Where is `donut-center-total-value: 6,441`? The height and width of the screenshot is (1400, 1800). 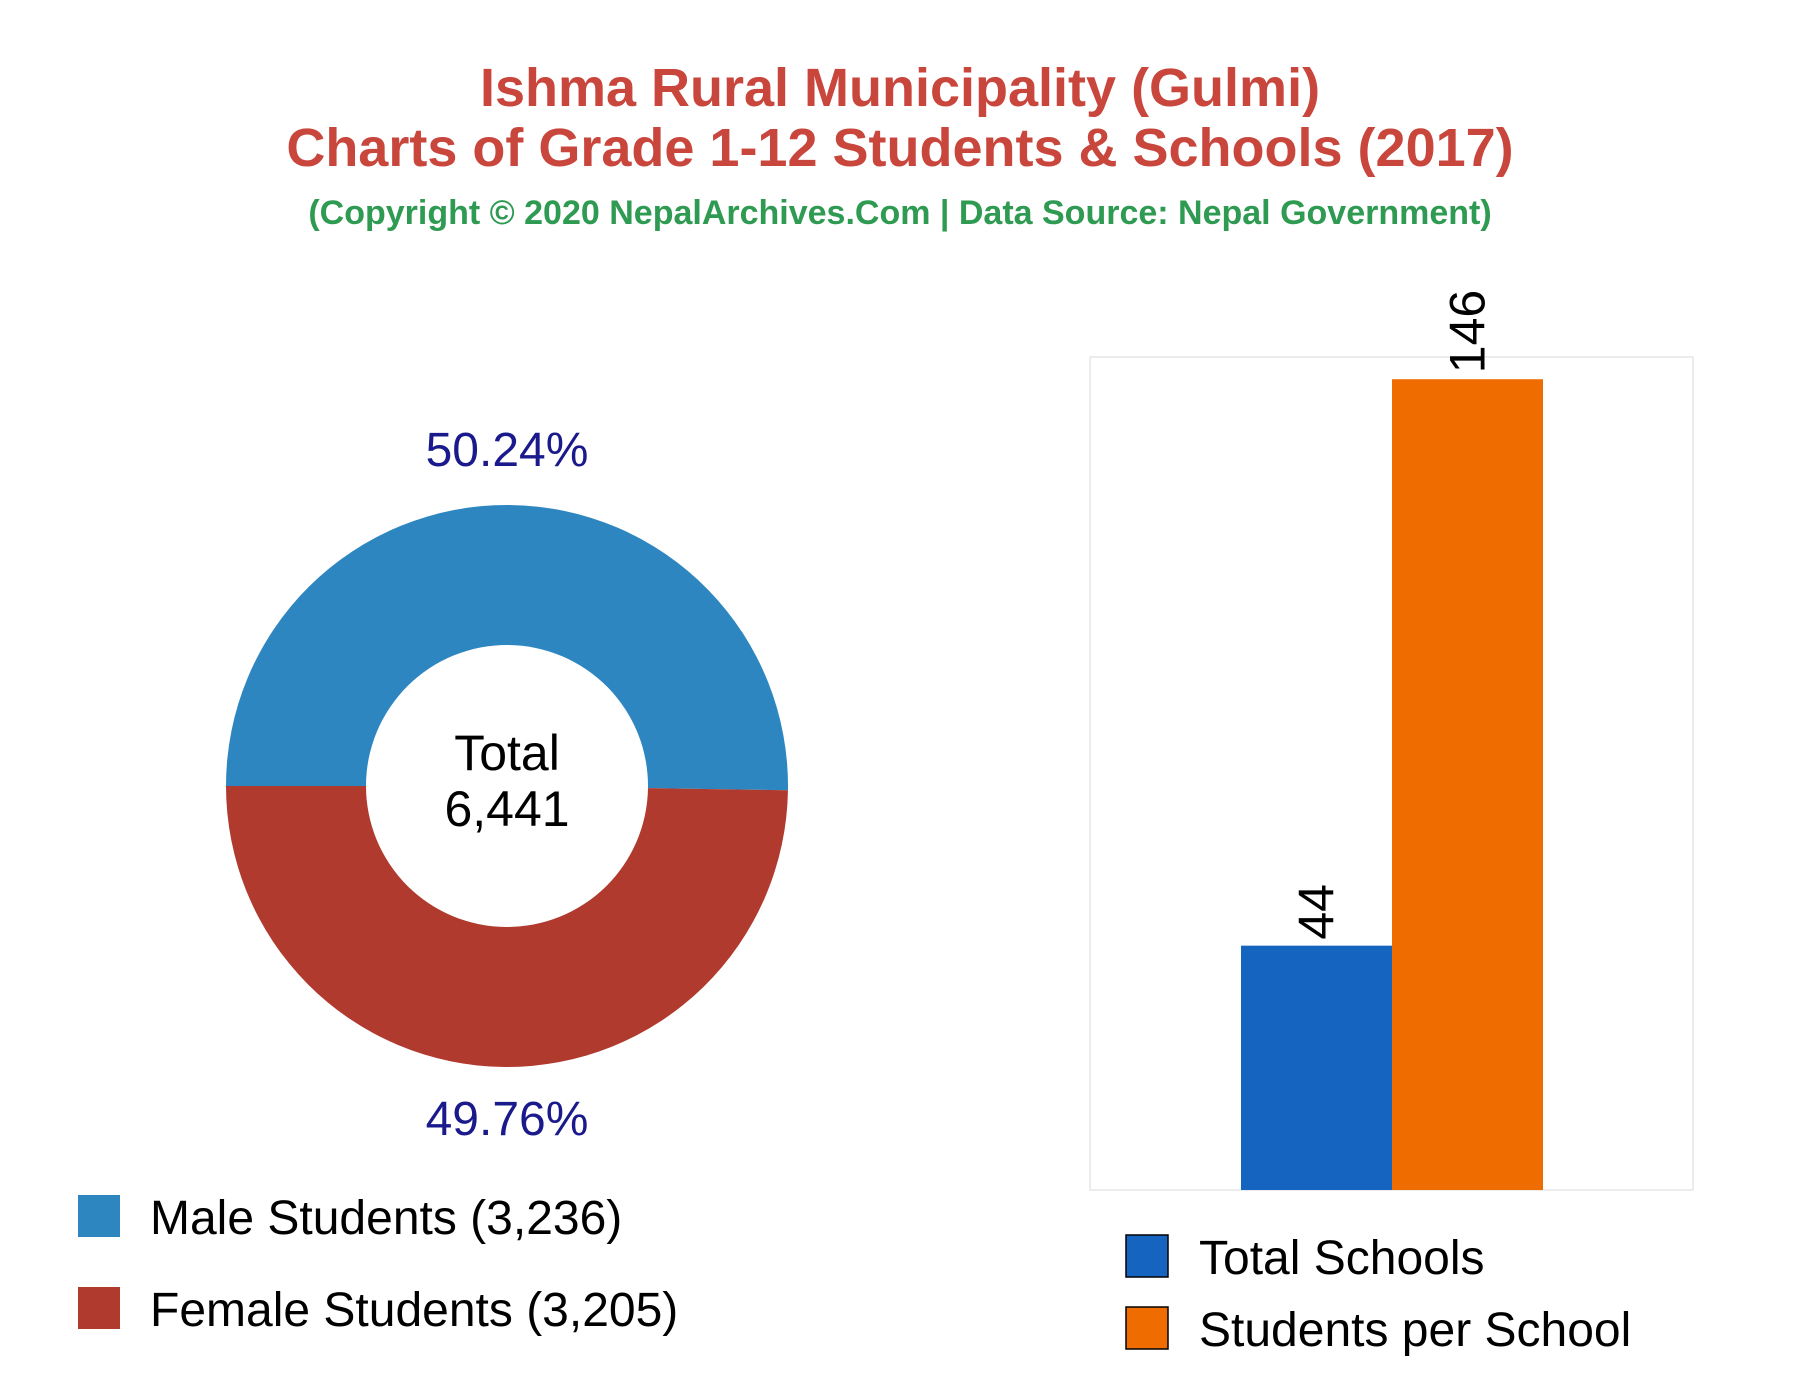 donut-center-total-value: 6,441 is located at coordinates (506, 809).